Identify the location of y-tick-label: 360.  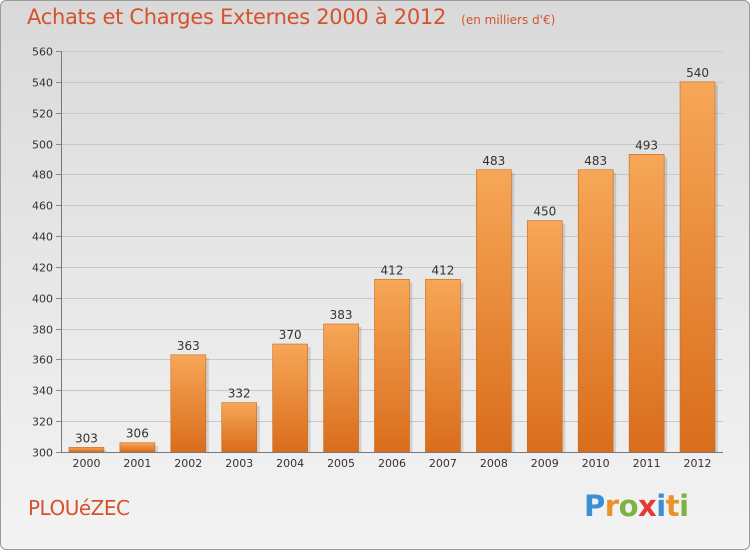
(42, 360).